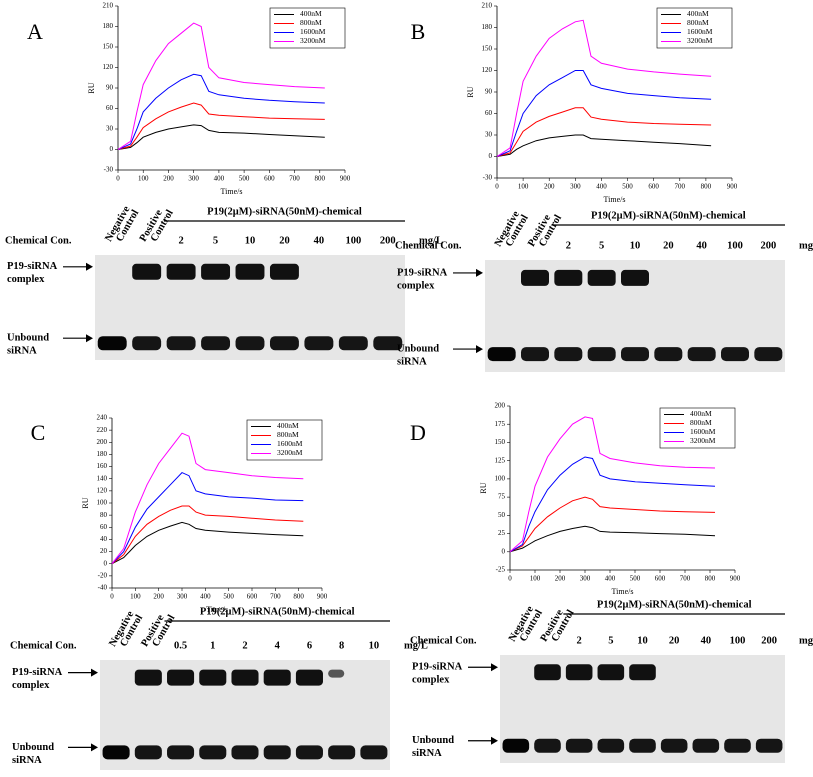  Describe the element at coordinates (102, 430) in the screenshot. I see `y-tick-label: 220` at that location.